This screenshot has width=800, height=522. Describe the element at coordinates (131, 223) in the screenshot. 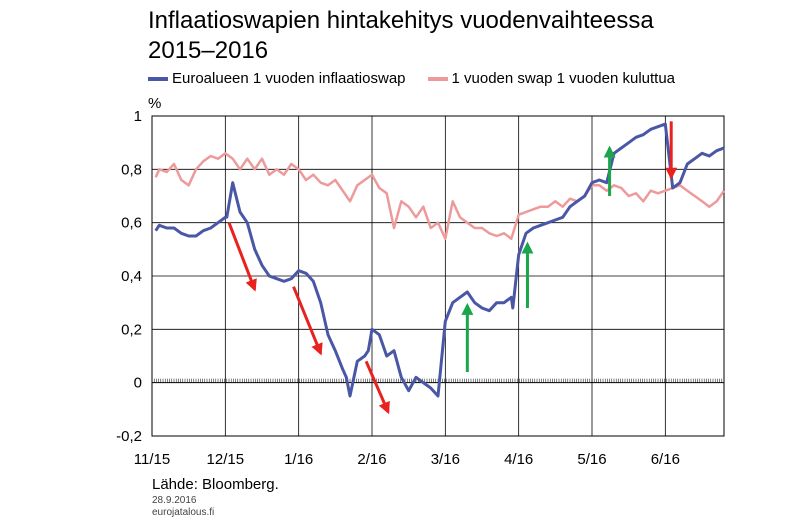

I see `y-tick-label: 0,6` at that location.